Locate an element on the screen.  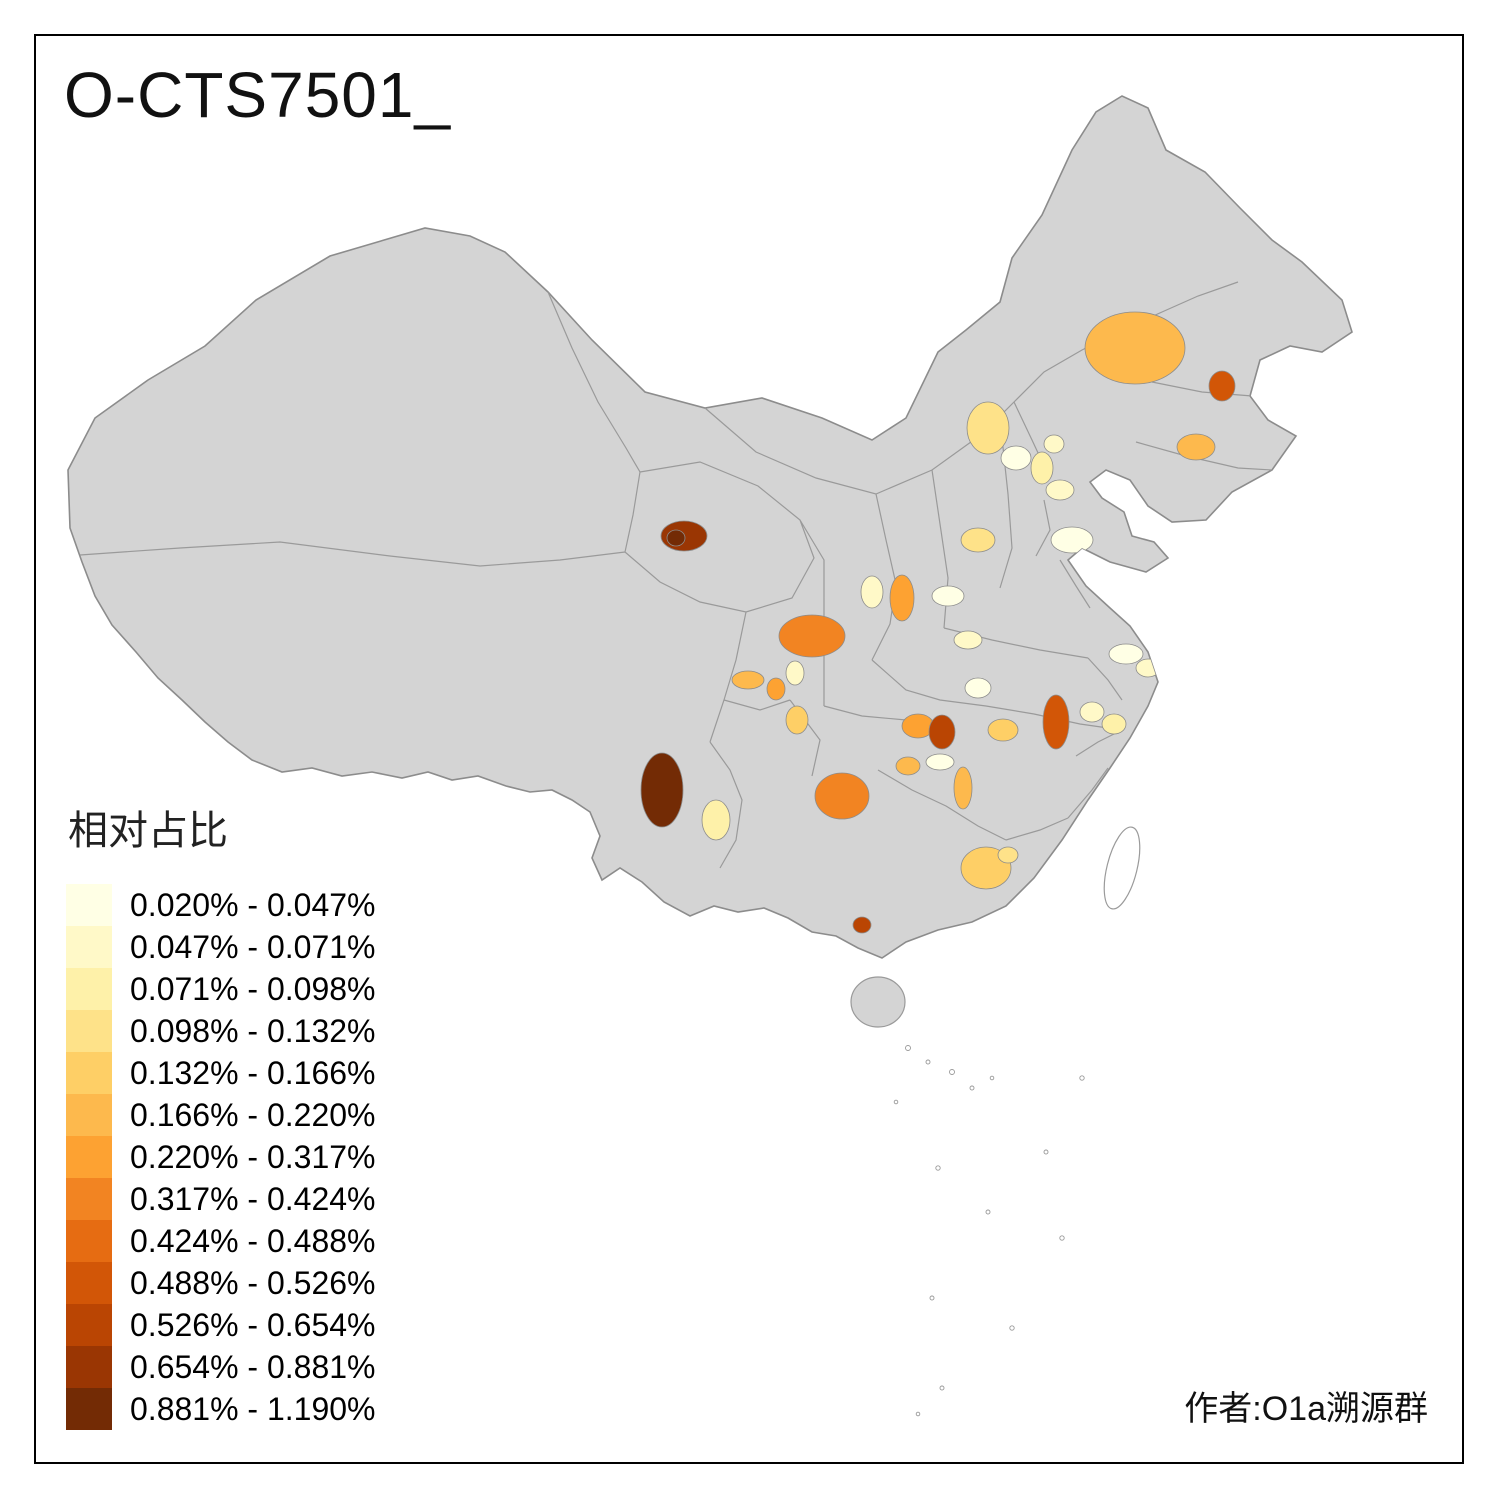
legend-item: 0.132% - 0.166% is located at coordinates (221, 1073).